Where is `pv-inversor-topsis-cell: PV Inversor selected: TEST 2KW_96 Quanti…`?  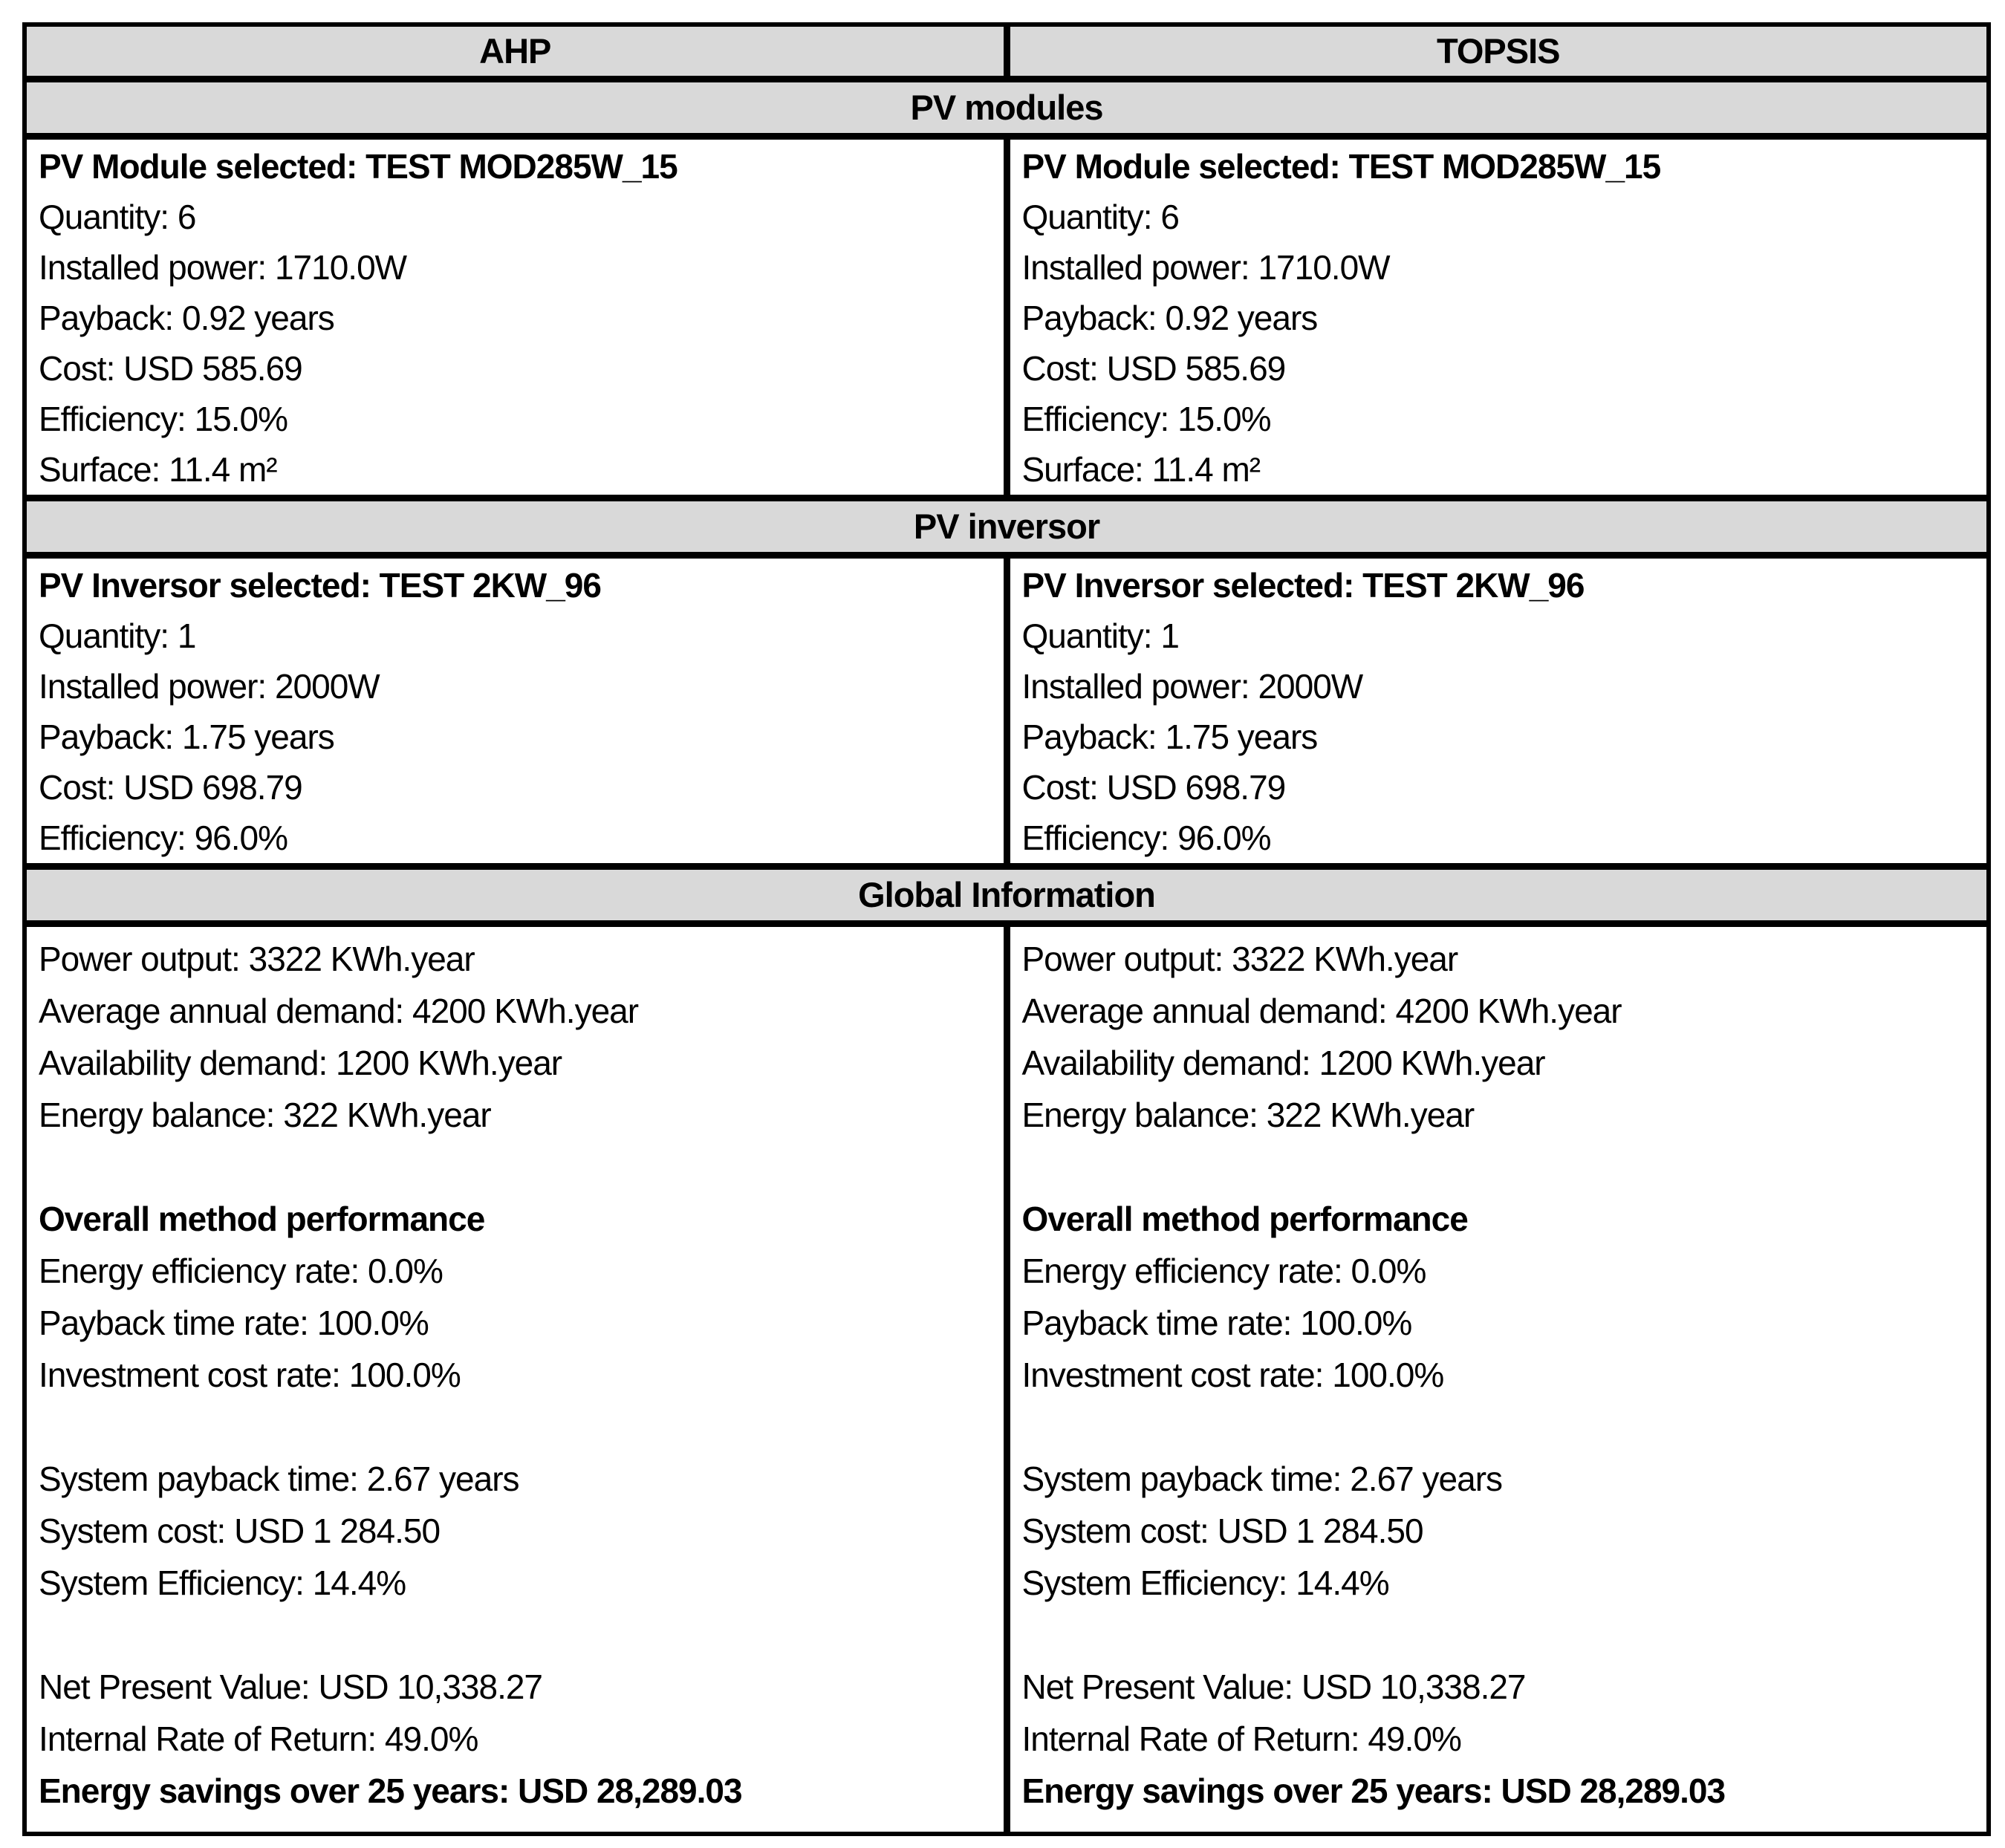 pv-inversor-topsis-cell: PV Inversor selected: TEST 2KW_96 Quanti… is located at coordinates (1498, 711).